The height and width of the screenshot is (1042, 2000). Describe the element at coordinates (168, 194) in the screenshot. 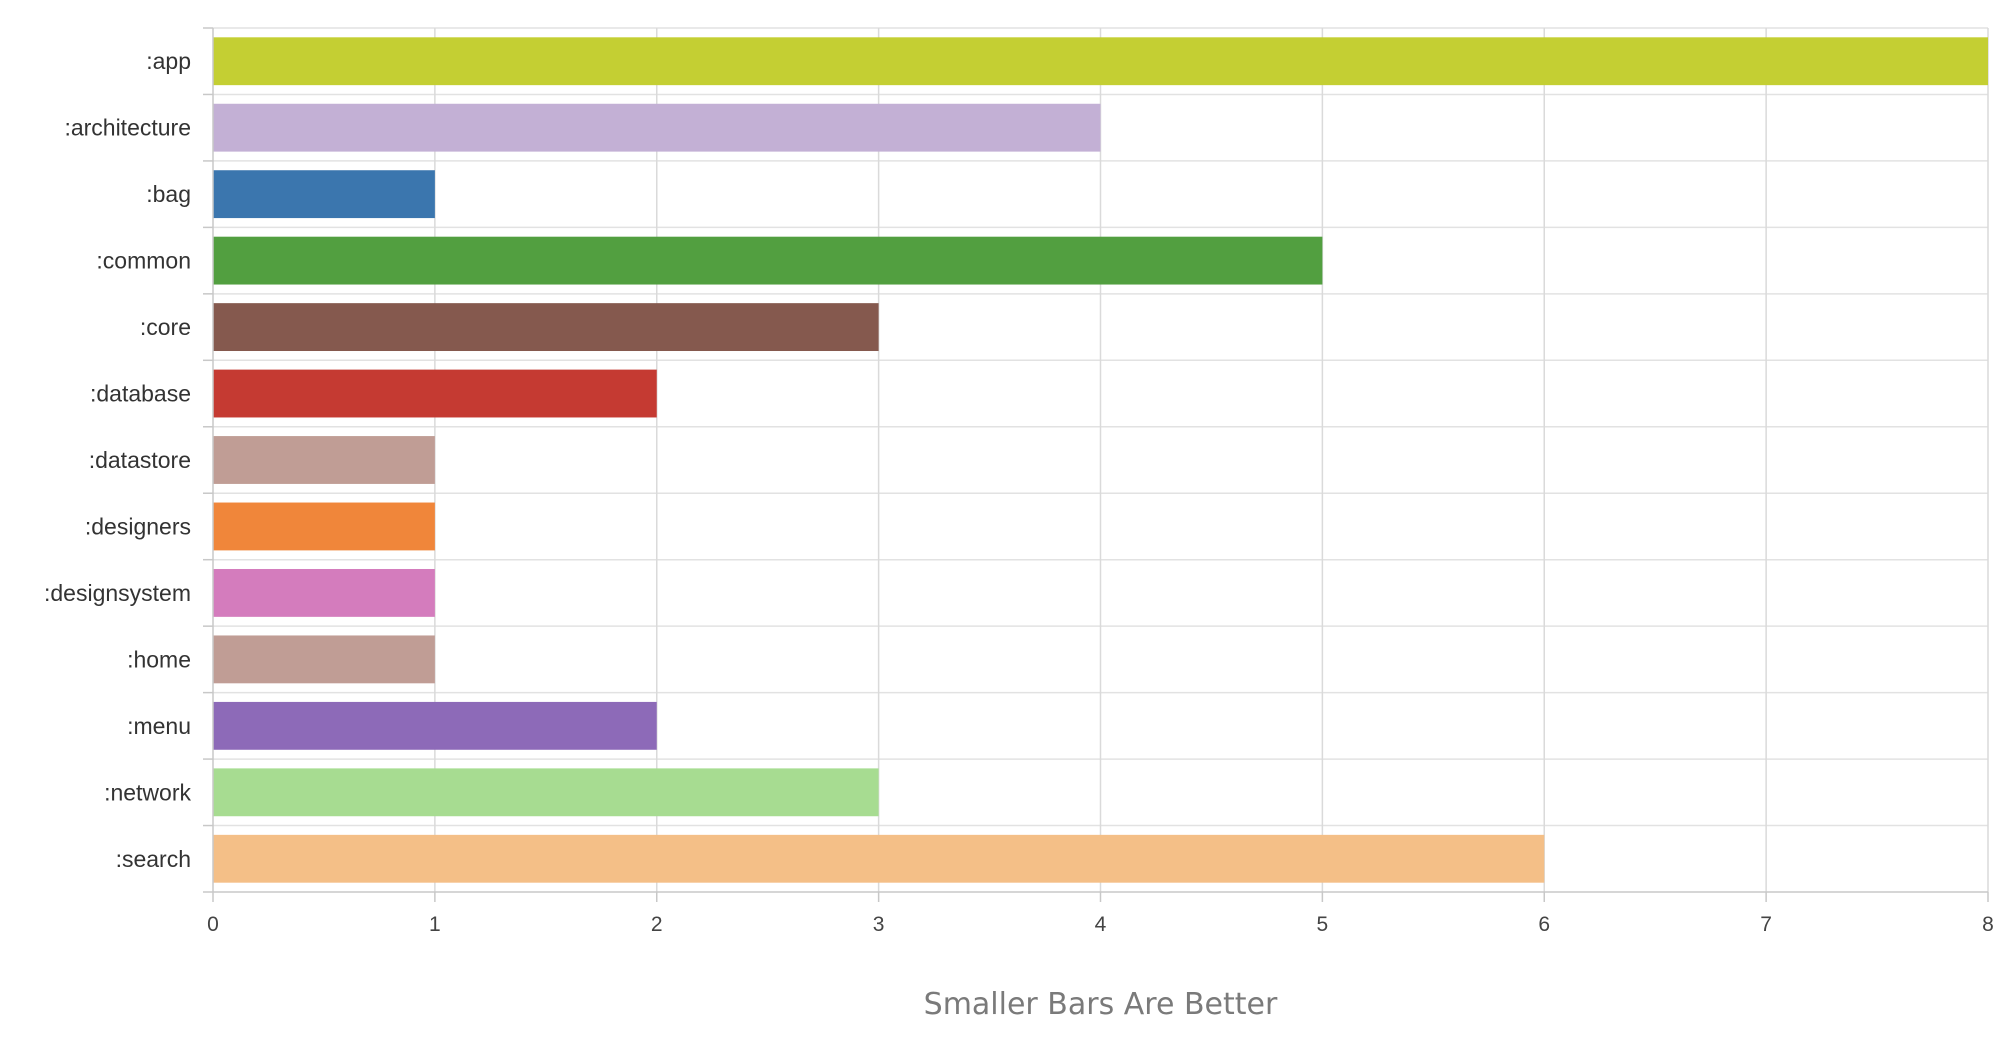

I see `category-label: :bag` at that location.